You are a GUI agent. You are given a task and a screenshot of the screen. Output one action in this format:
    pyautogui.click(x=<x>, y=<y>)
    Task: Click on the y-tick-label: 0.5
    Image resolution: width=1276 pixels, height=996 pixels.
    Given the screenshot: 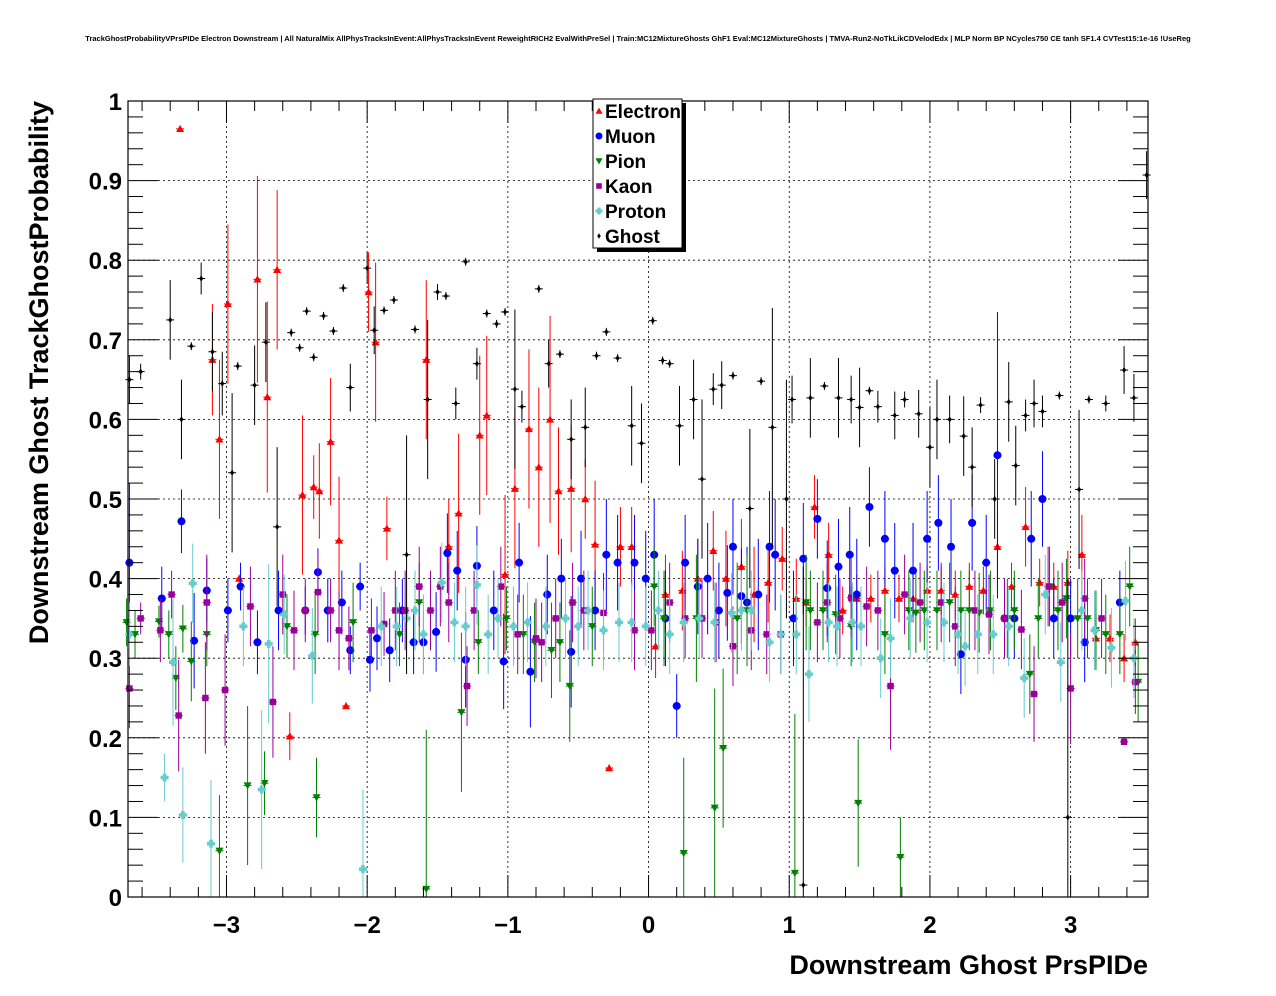 What is the action you would take?
    pyautogui.click(x=105, y=500)
    